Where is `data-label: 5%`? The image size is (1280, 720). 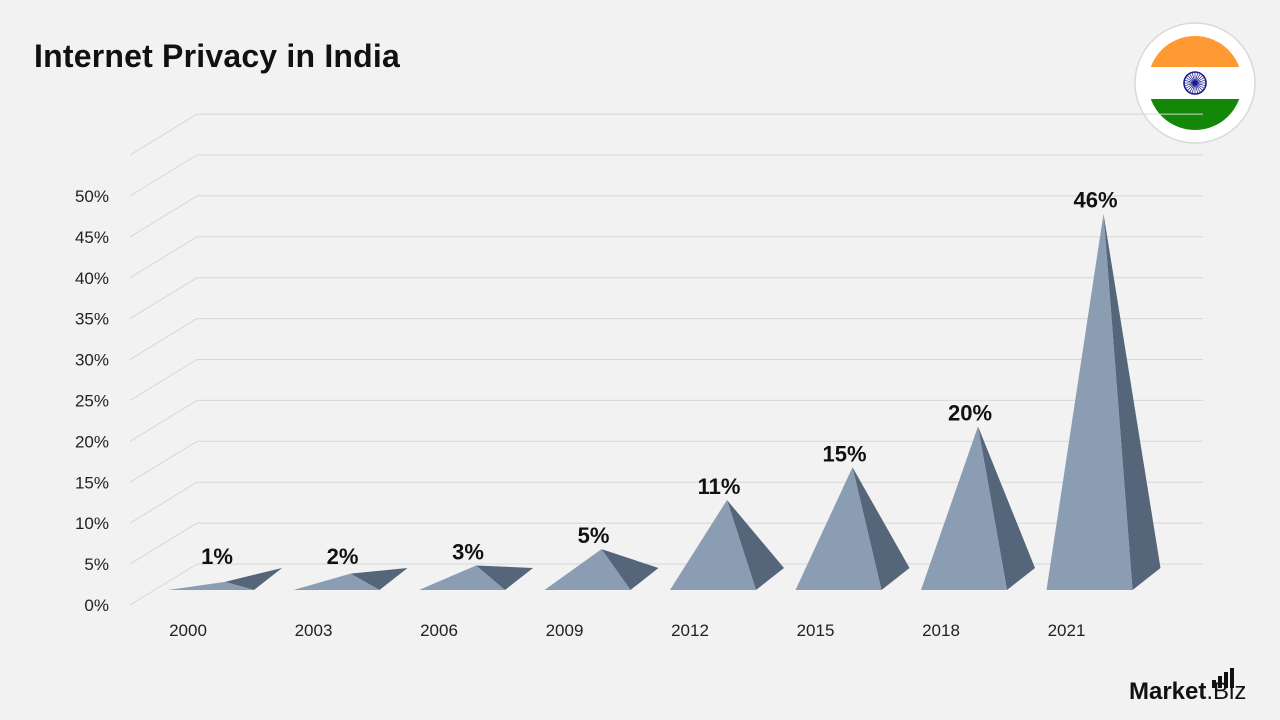 data-label: 5% is located at coordinates (594, 535).